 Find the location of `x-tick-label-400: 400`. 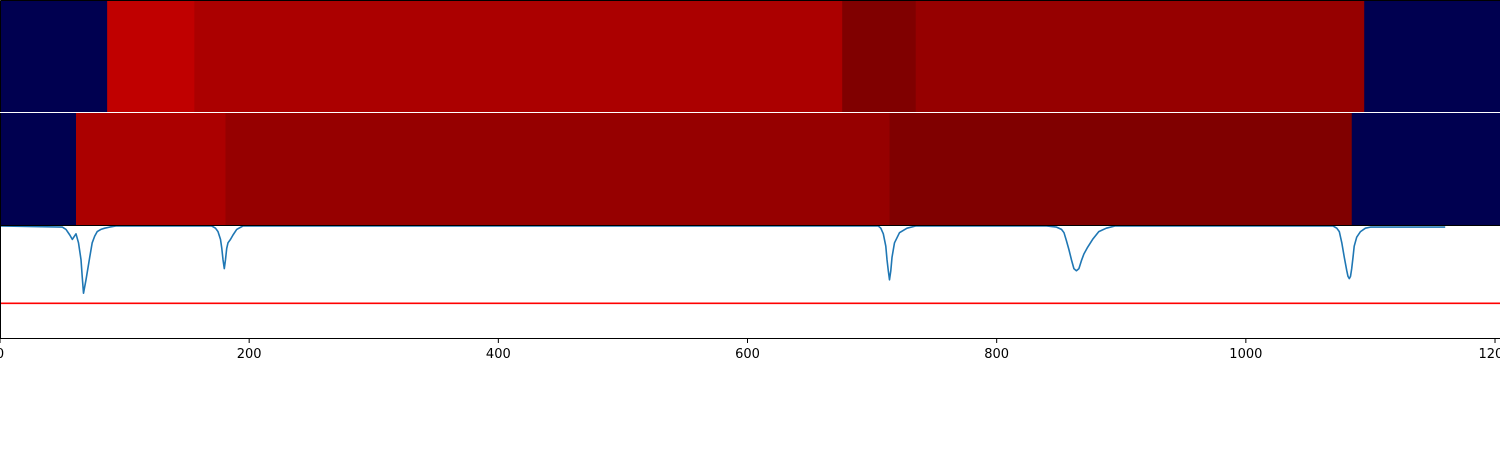

x-tick-label-400: 400 is located at coordinates (498, 354).